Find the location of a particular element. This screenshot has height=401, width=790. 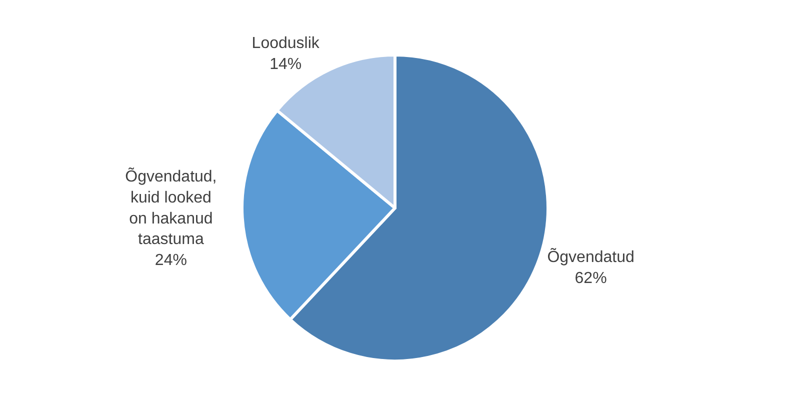

data-label: 62% is located at coordinates (590, 278).